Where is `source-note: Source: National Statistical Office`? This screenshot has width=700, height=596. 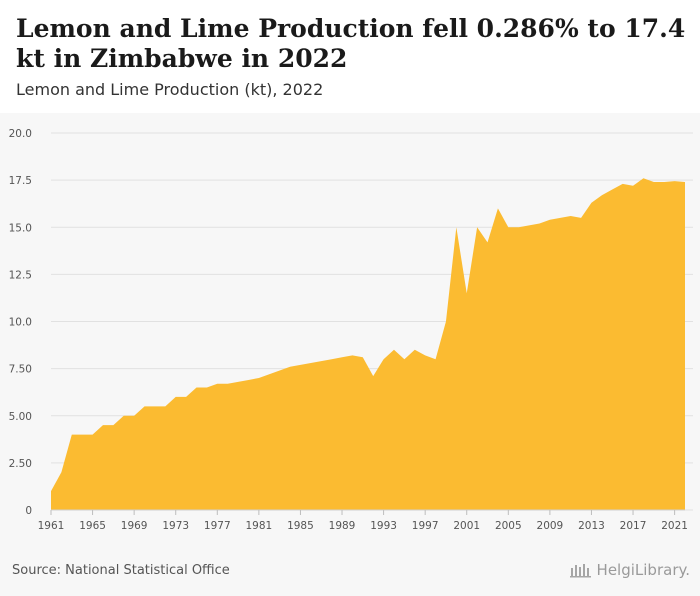 source-note: Source: National Statistical Office is located at coordinates (121, 570).